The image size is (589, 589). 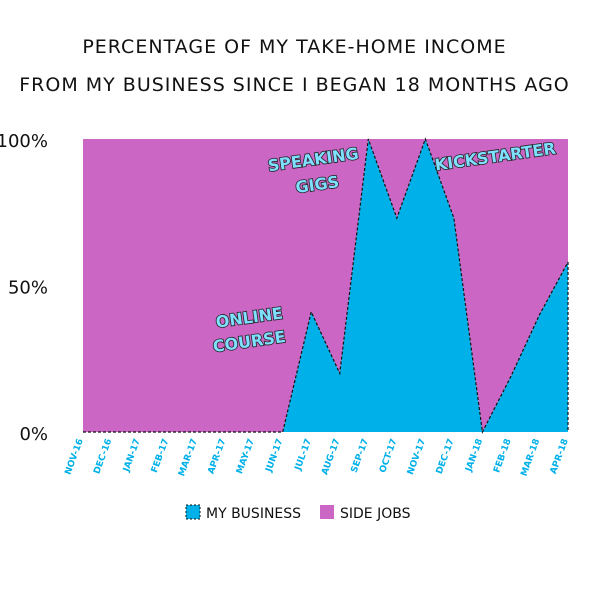 What do you see at coordinates (446, 457) in the screenshot?
I see `x-tick-label: DEC-17` at bounding box center [446, 457].